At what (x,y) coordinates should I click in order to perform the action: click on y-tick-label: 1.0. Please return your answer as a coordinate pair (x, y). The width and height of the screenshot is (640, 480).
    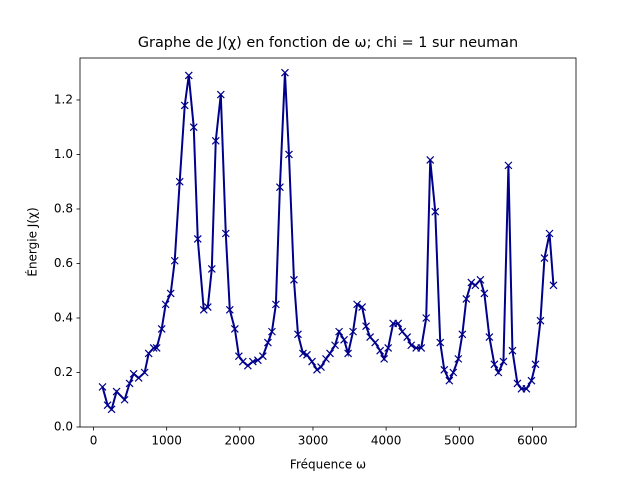
    Looking at the image, I should click on (63, 154).